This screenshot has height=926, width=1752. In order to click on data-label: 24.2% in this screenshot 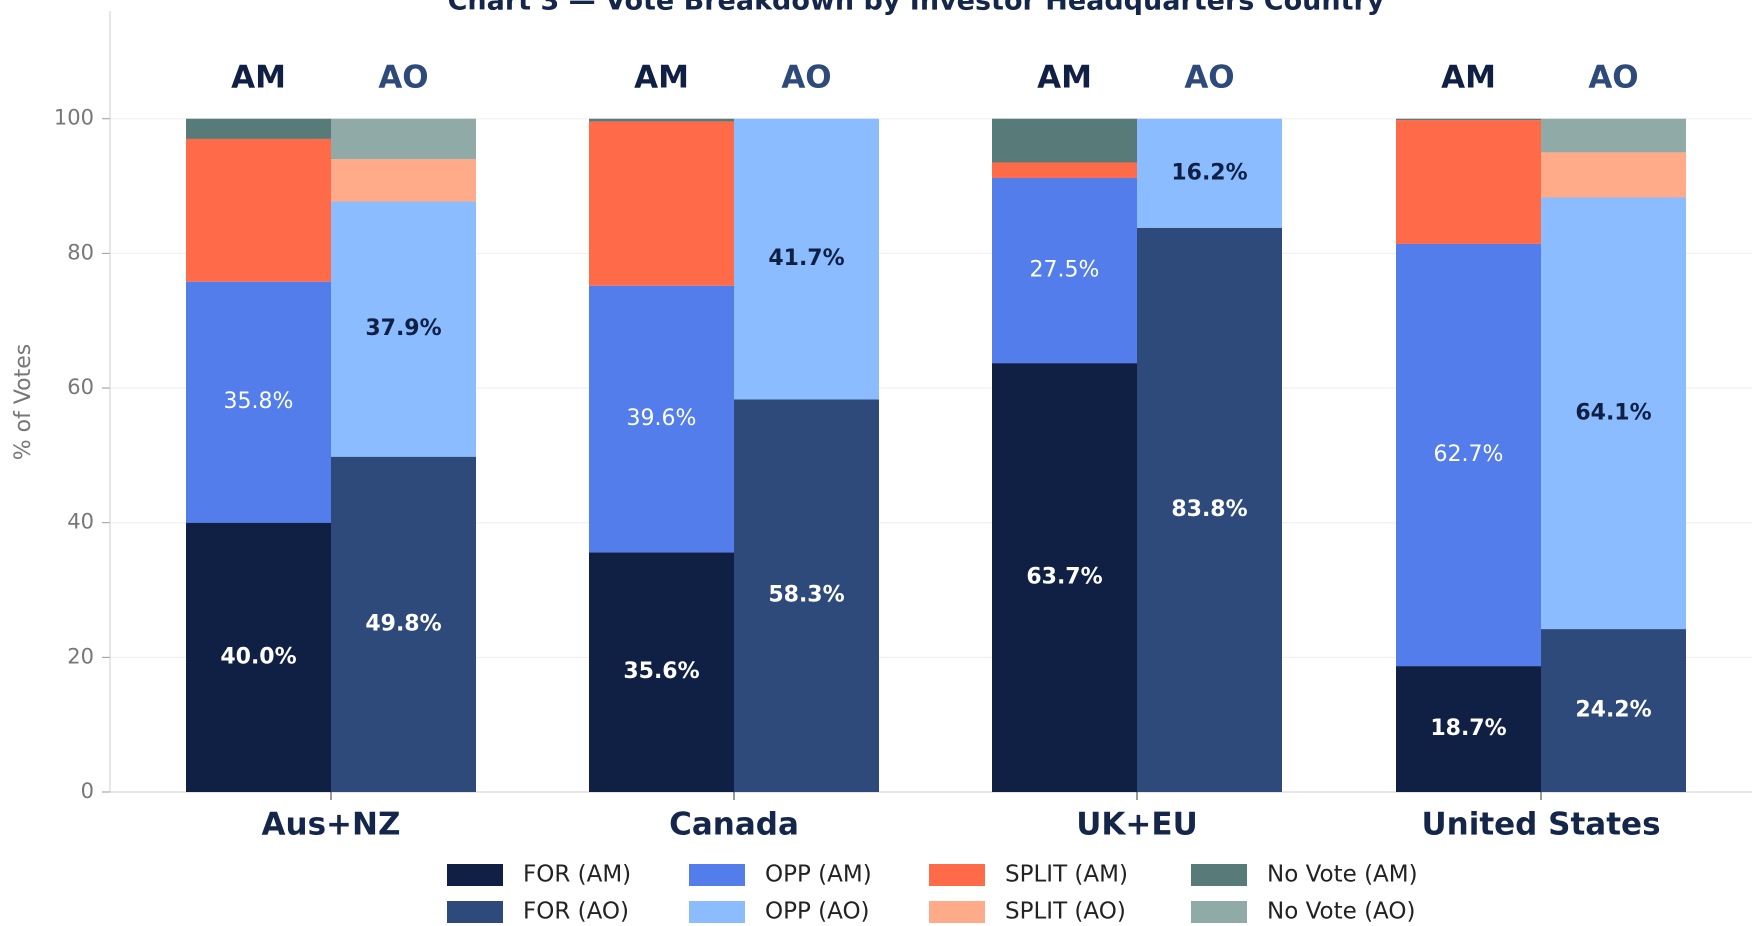, I will do `click(1613, 710)`.